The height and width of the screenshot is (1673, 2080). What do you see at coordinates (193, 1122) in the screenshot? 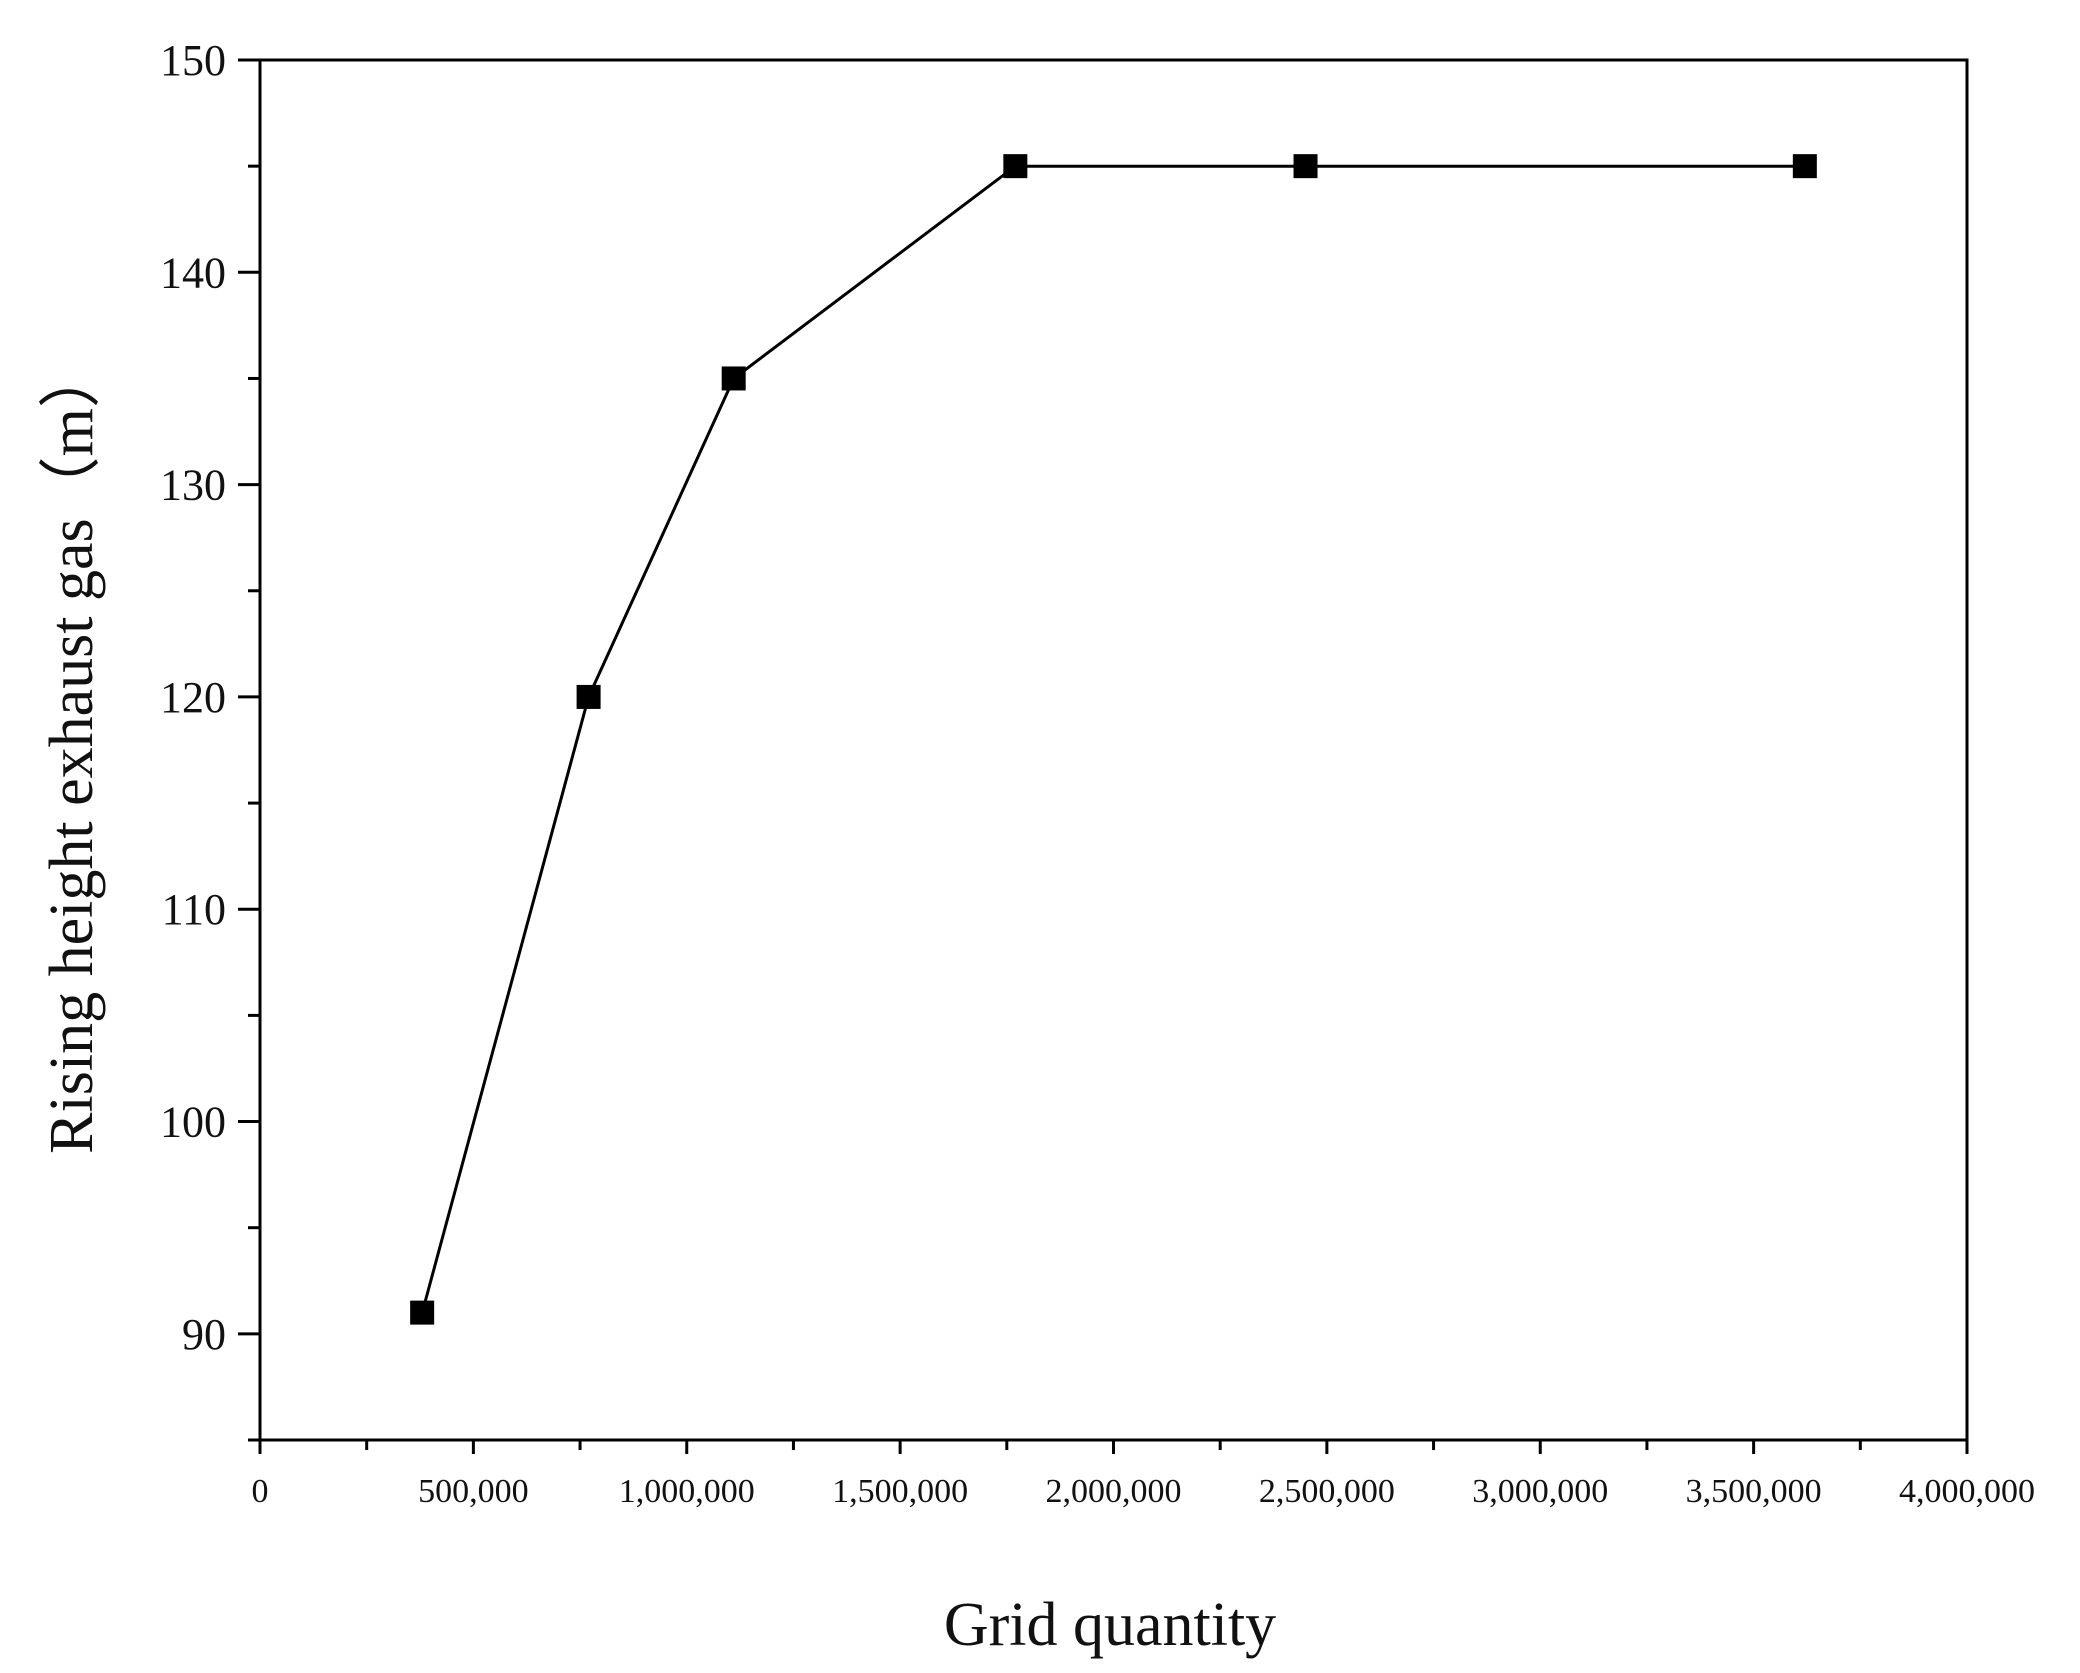
I see `y-tick-label: 100` at bounding box center [193, 1122].